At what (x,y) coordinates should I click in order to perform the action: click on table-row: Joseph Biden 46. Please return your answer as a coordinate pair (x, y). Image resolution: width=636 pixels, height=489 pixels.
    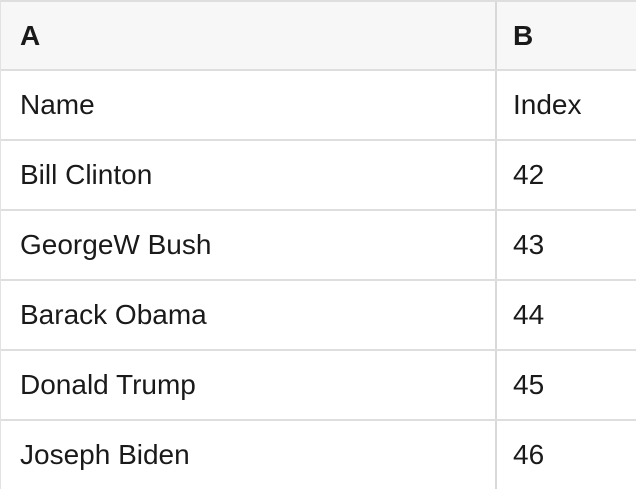
    Looking at the image, I should click on (318, 455).